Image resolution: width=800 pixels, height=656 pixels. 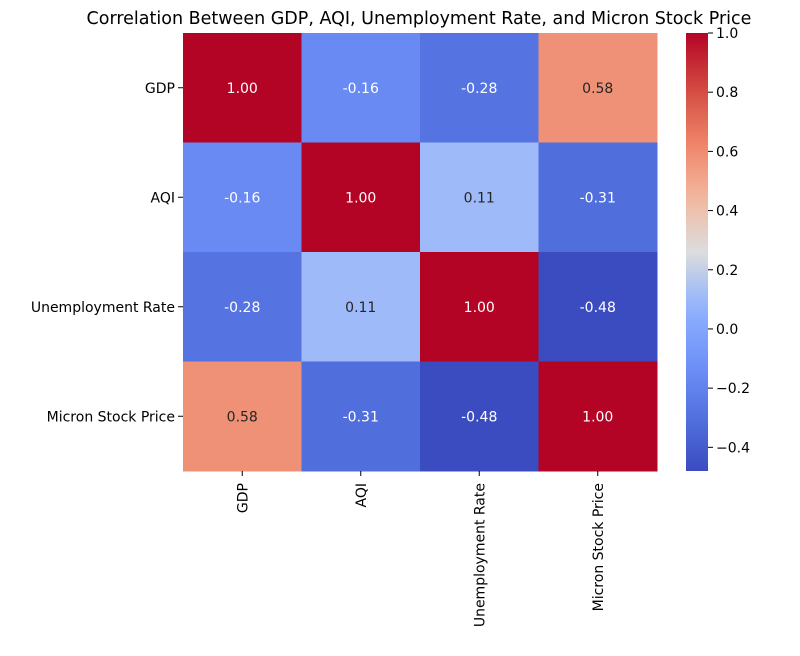 What do you see at coordinates (727, 152) in the screenshot?
I see `colorbar-tick-label: 0.6` at bounding box center [727, 152].